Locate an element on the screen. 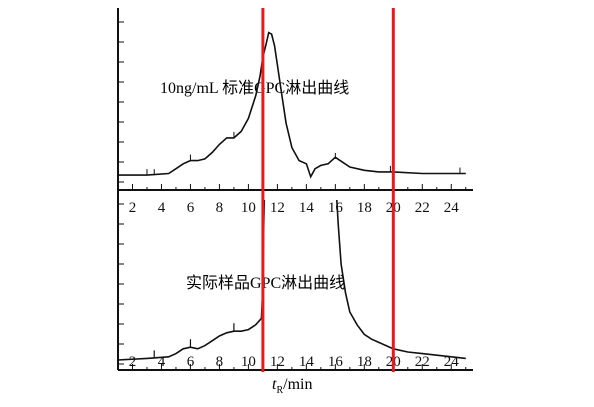 This screenshot has width=594, height=407. mid-x-tick-label: 24 is located at coordinates (452, 208).